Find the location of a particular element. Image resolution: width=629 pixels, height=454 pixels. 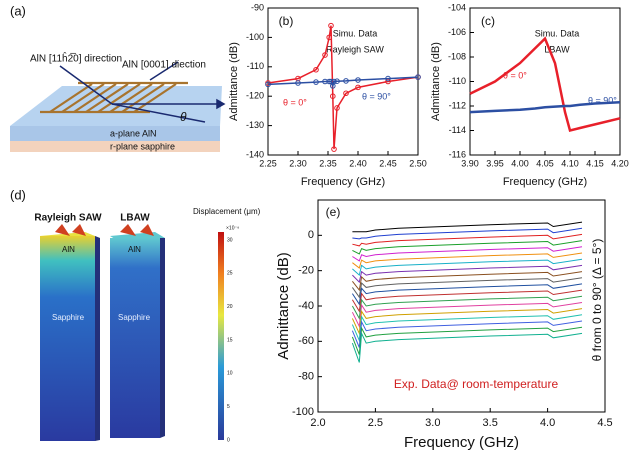

x-tick-label: 2.35 is located at coordinates (328, 163).